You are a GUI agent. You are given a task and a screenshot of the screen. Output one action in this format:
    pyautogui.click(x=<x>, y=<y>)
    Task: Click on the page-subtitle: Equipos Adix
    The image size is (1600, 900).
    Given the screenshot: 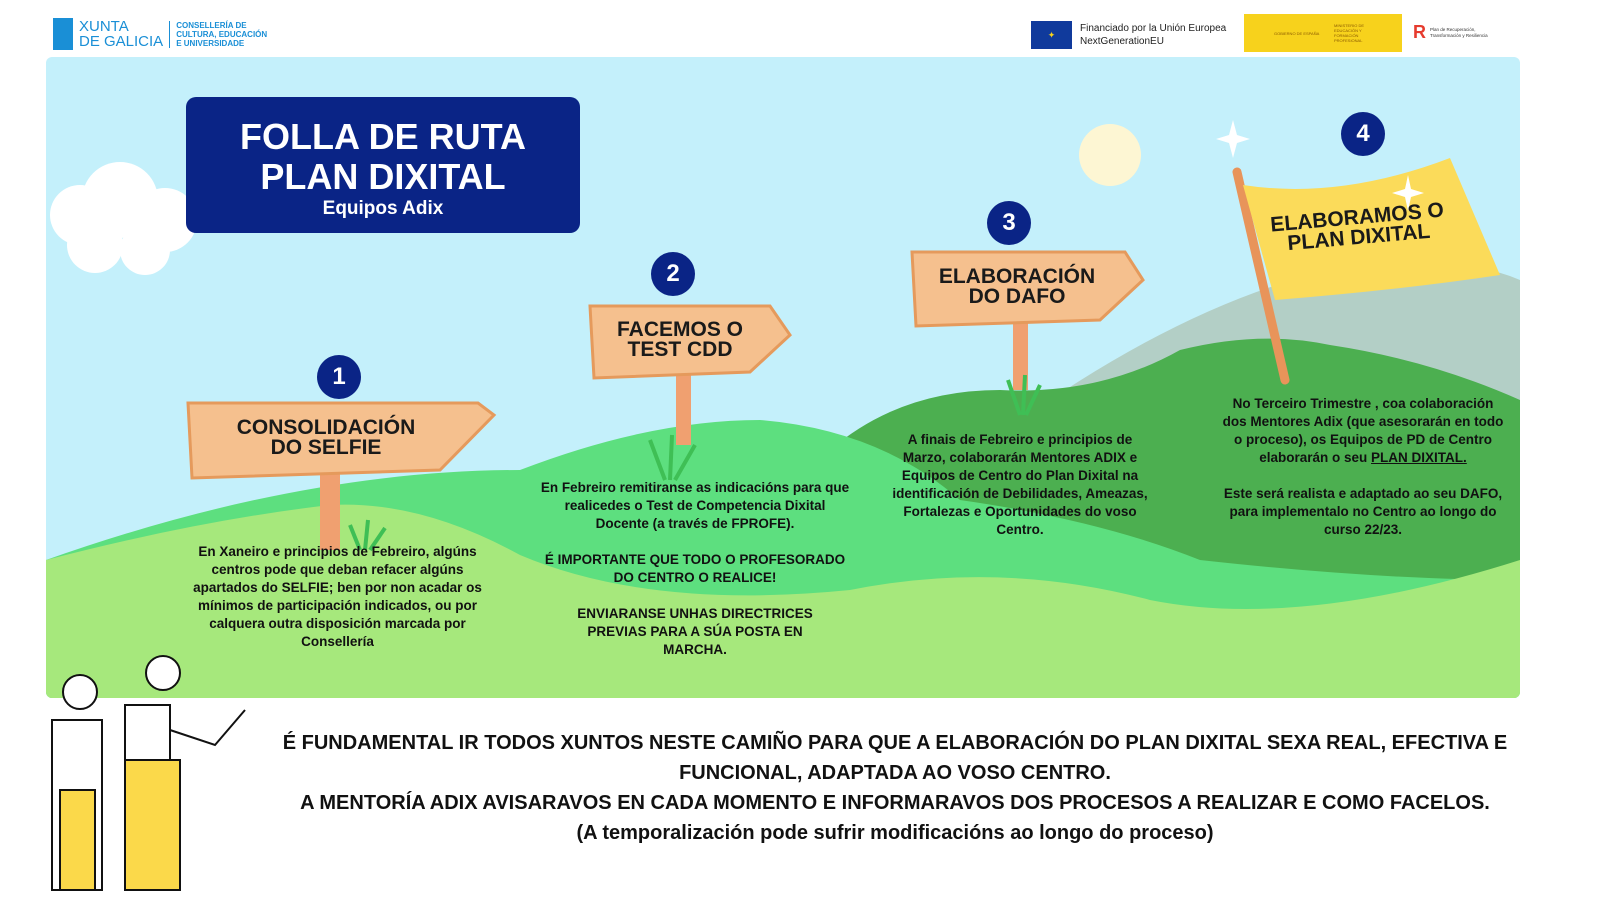 What is the action you would take?
    pyautogui.click(x=383, y=208)
    